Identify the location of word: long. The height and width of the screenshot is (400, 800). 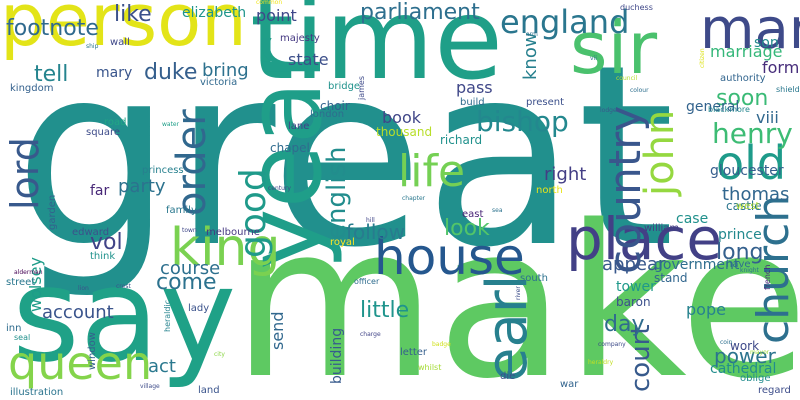
(740, 252).